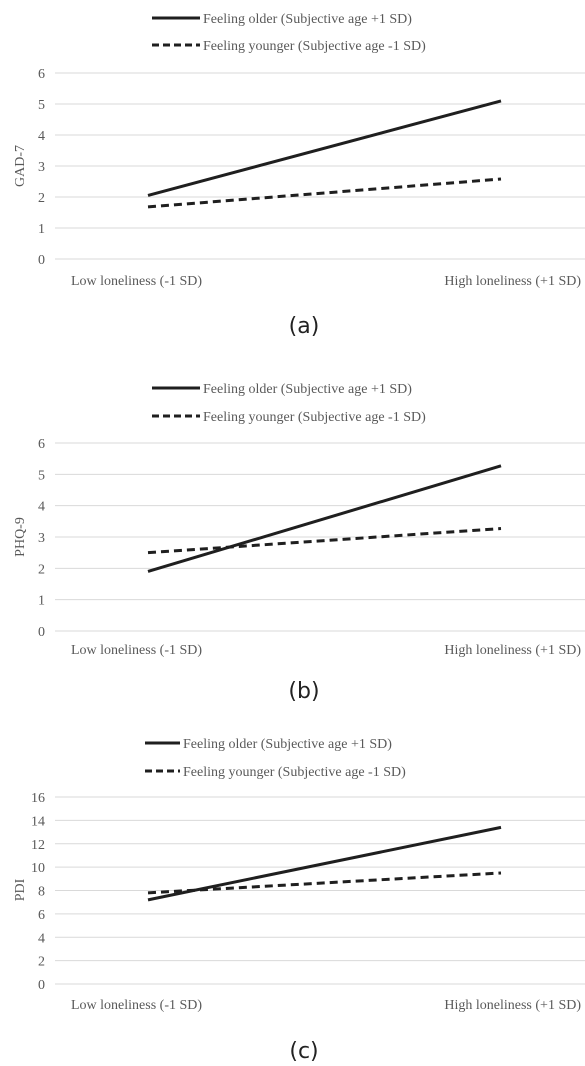 This screenshot has height=1066, width=585. Describe the element at coordinates (324, 193) in the screenshot. I see `chart-1-series-line-younger` at that location.